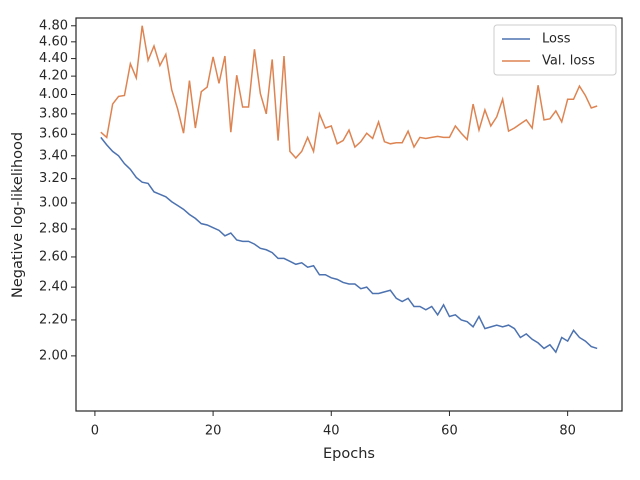 The image size is (640, 480). Describe the element at coordinates (53, 58) in the screenshot. I see `y-tick-label: 4.40` at that location.